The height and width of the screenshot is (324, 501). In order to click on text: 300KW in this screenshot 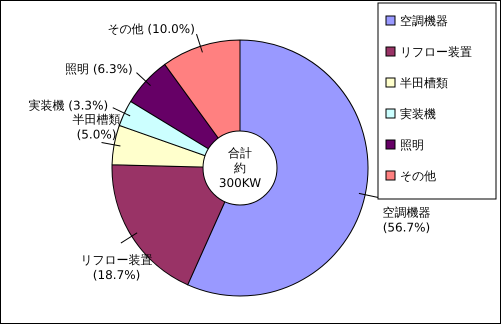, I will do `click(240, 183)`.